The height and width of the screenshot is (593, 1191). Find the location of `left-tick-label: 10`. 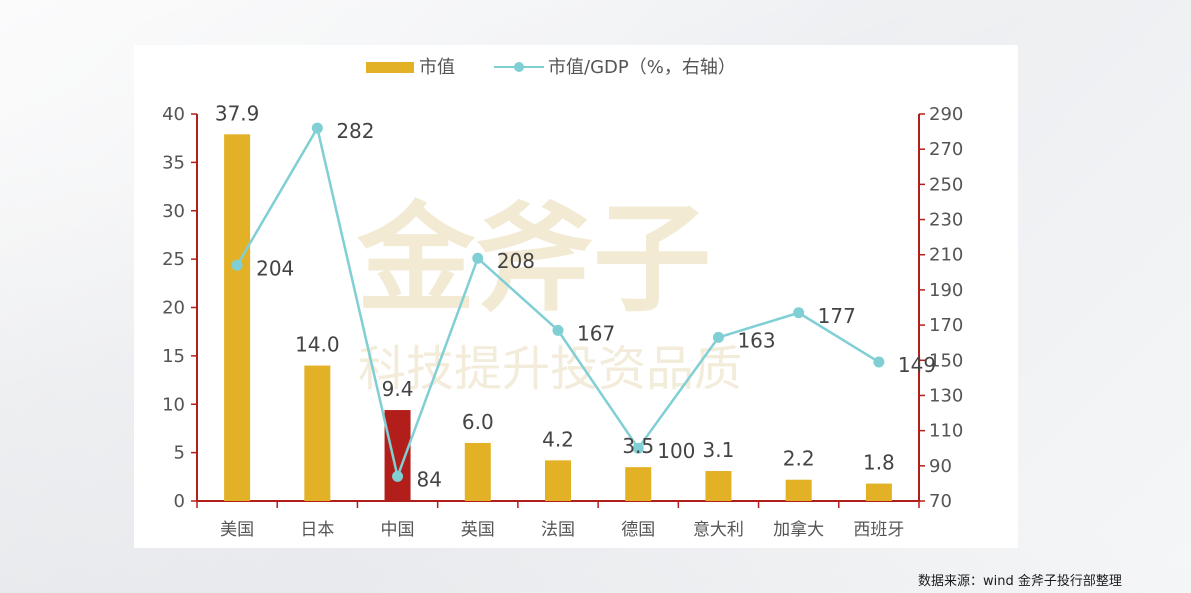

left-tick-label: 10 is located at coordinates (173, 404).